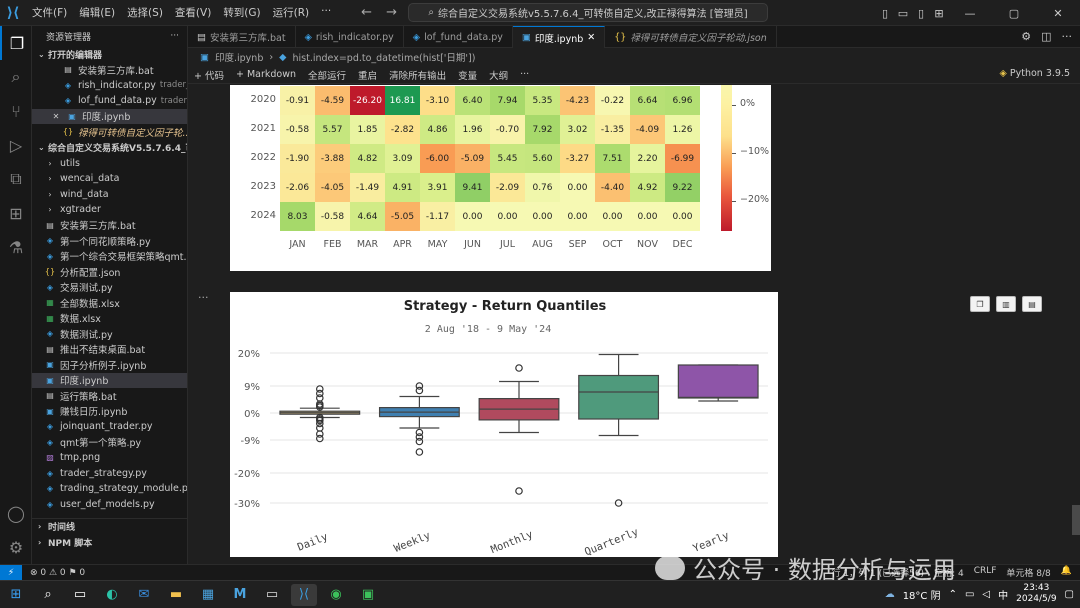  What do you see at coordinates (291, 13) in the screenshot?
I see `menu-item: 运行(R)` at bounding box center [291, 13].